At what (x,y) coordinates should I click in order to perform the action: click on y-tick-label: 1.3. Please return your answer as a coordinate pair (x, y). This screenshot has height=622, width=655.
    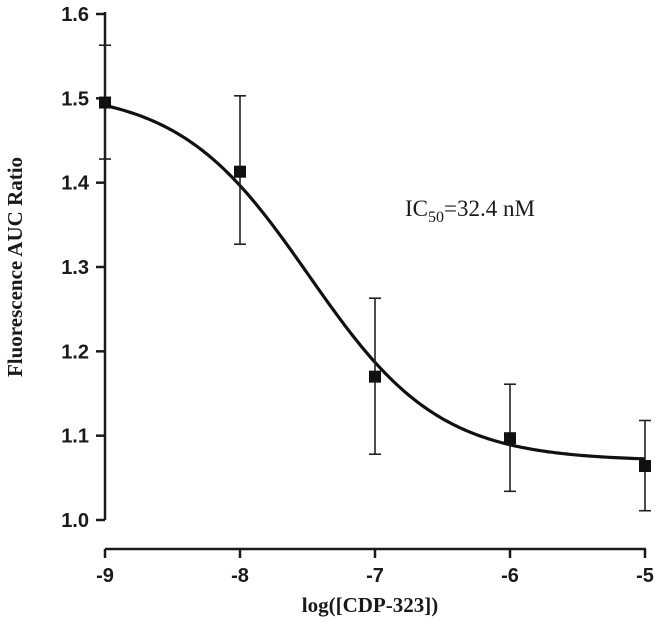
    Looking at the image, I should click on (75, 268).